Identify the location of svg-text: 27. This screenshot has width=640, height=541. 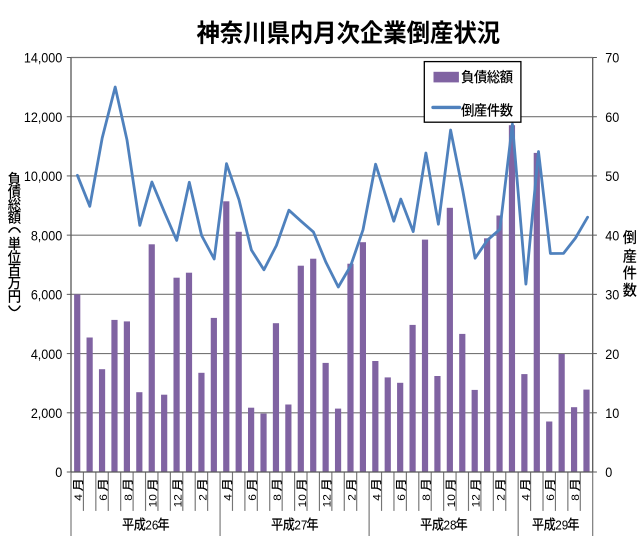
(300, 525).